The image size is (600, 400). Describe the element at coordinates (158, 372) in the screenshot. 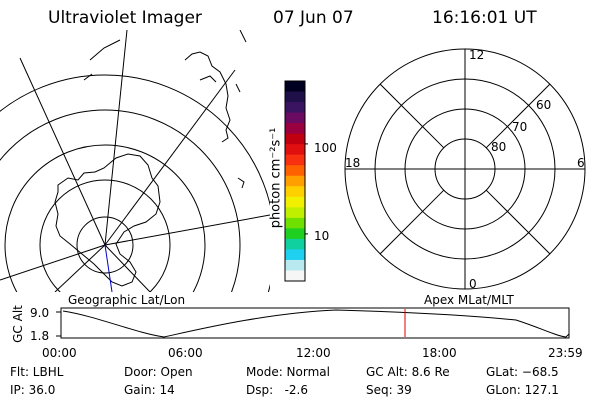

I see `status-door: Door: Open` at that location.